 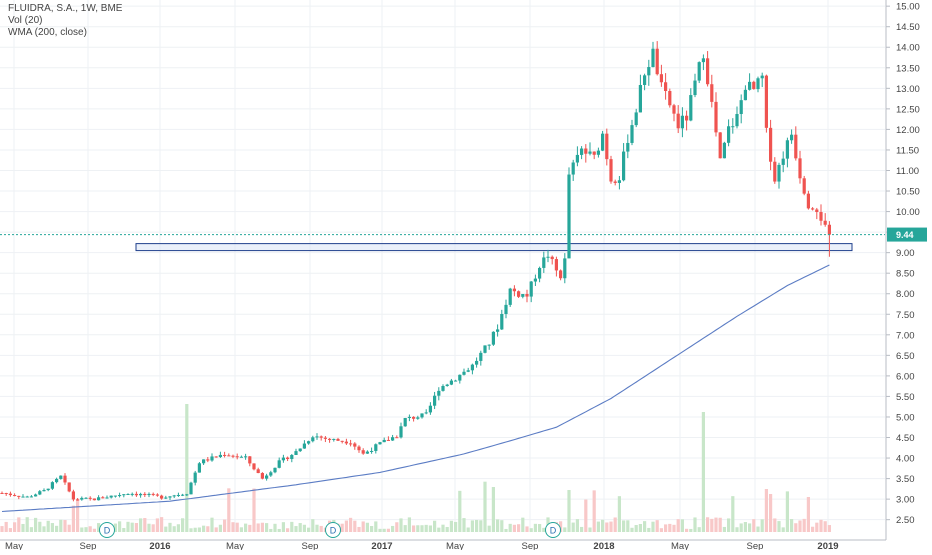 I want to click on price-tick-label: 5.50, so click(x=905, y=397).